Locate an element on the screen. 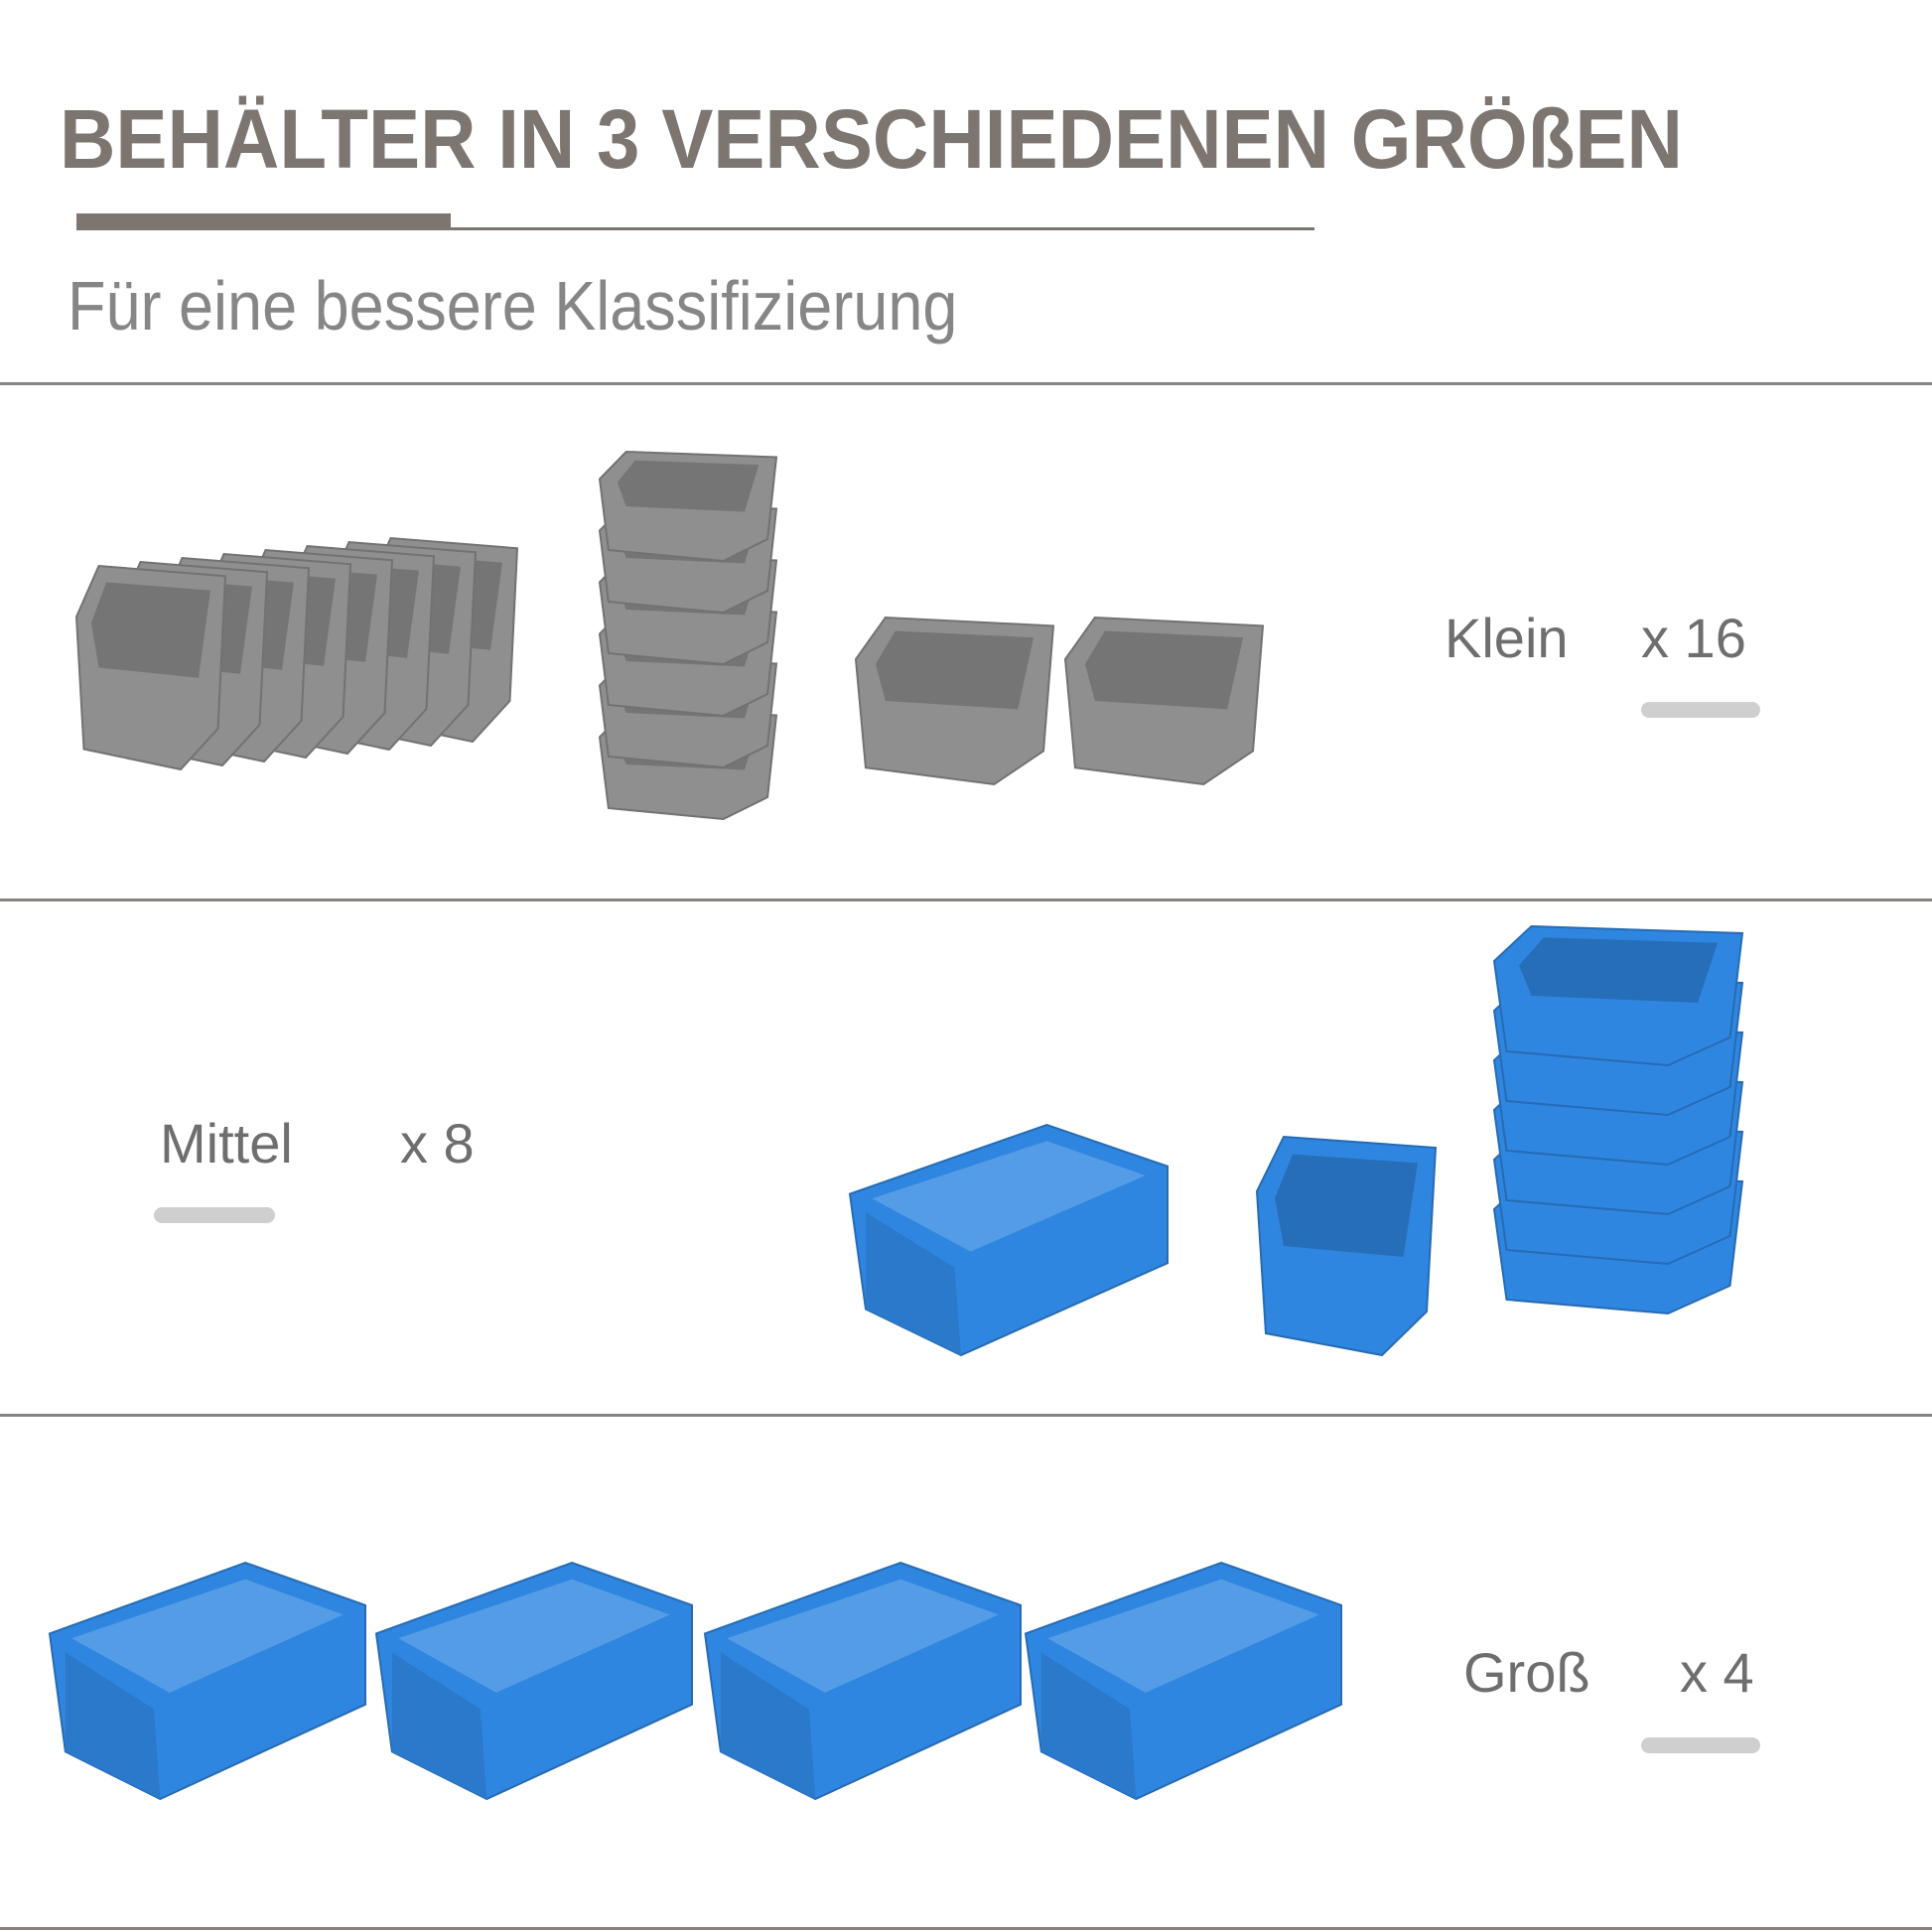 Image resolution: width=1932 pixels, height=1932 pixels. small-bin-row is located at coordinates (151, 667).